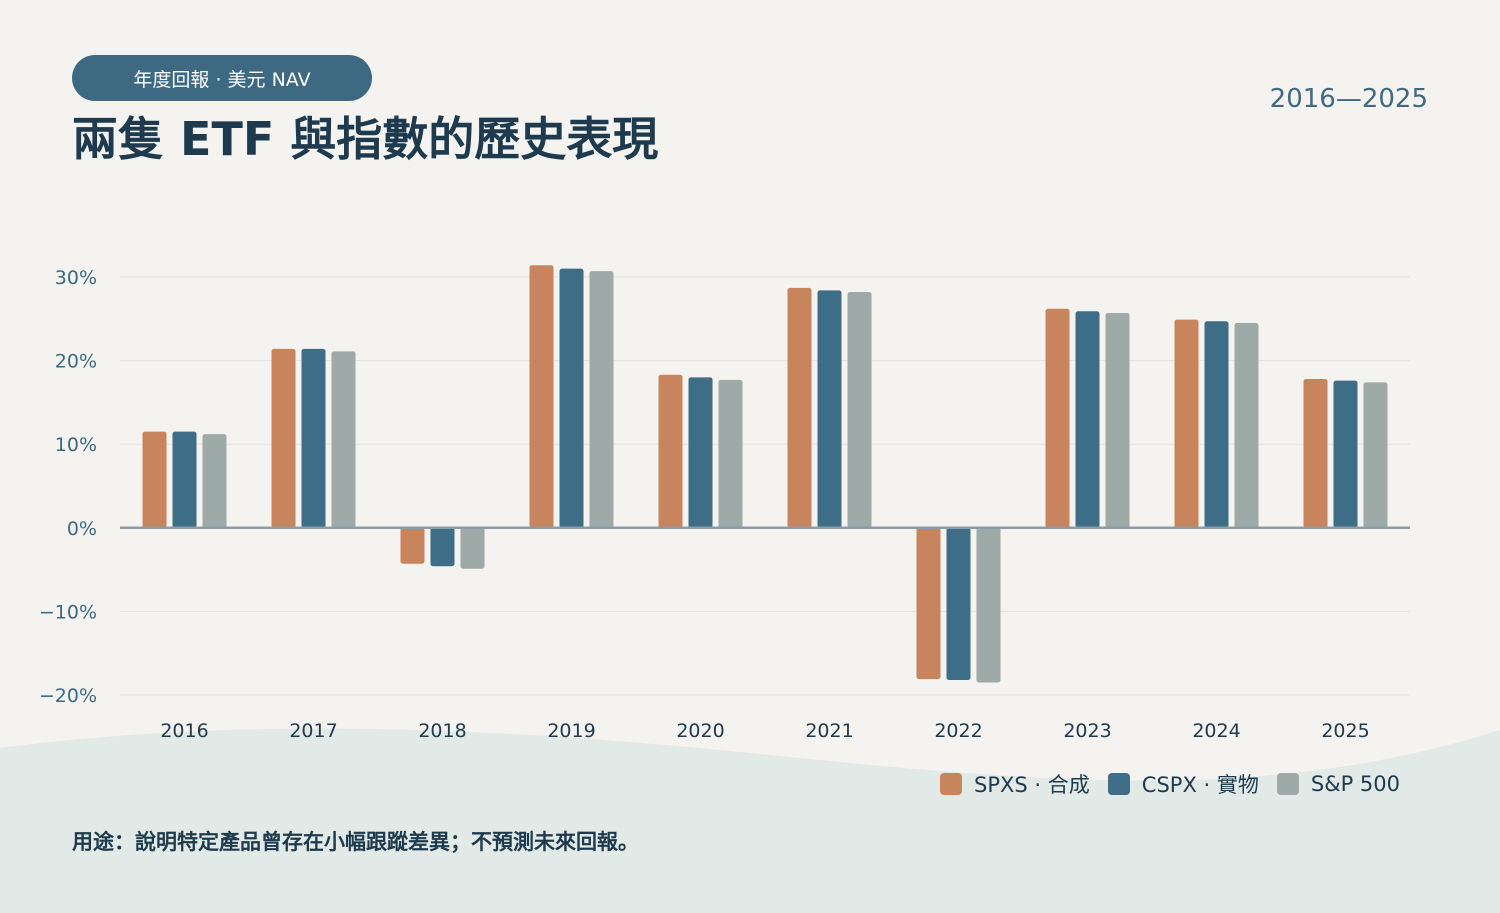 The image size is (1500, 913). I want to click on category-pill: 年度回報 · 美元 NAV, so click(222, 78).